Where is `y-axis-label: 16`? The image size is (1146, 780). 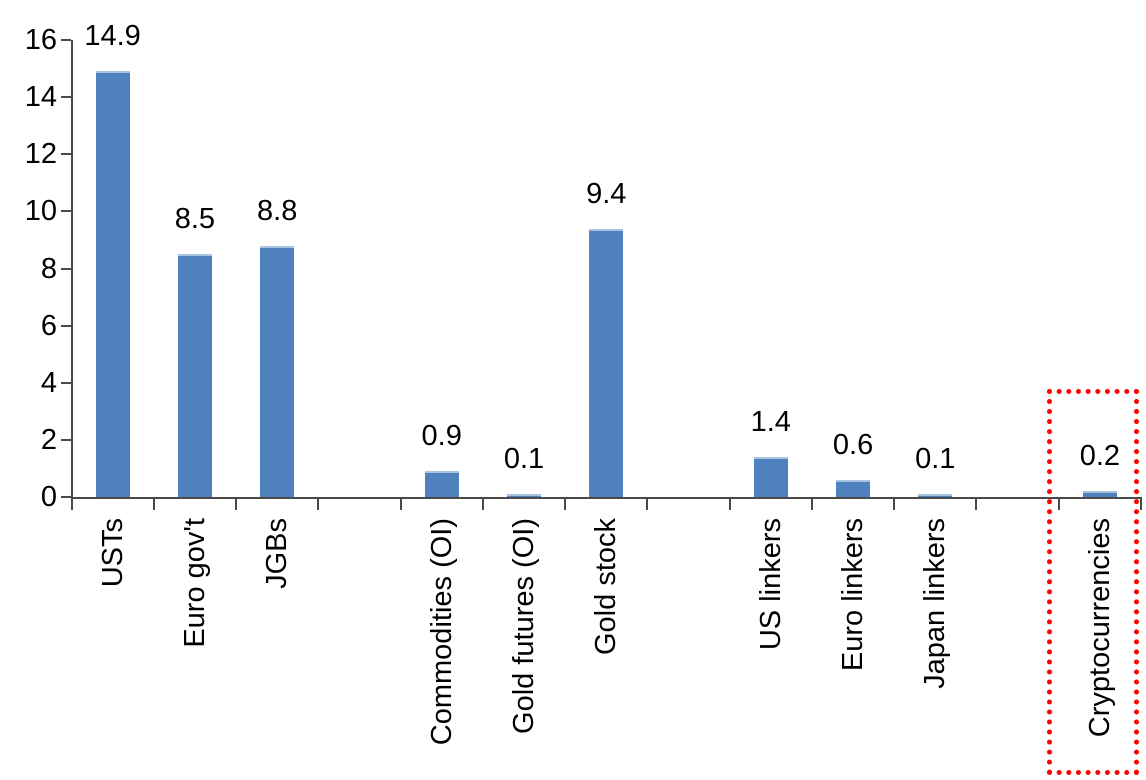
y-axis-label: 16 is located at coordinates (40, 40).